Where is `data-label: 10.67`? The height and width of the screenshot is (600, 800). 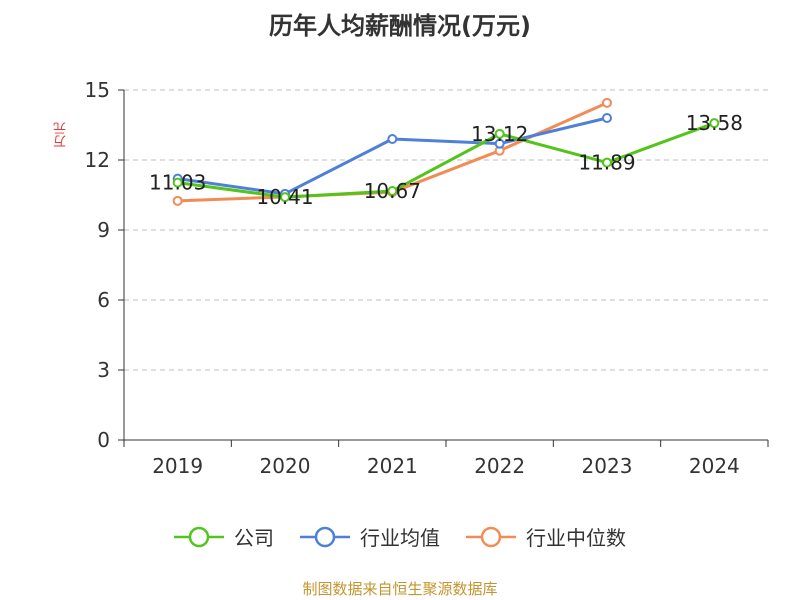 data-label: 10.67 is located at coordinates (392, 191).